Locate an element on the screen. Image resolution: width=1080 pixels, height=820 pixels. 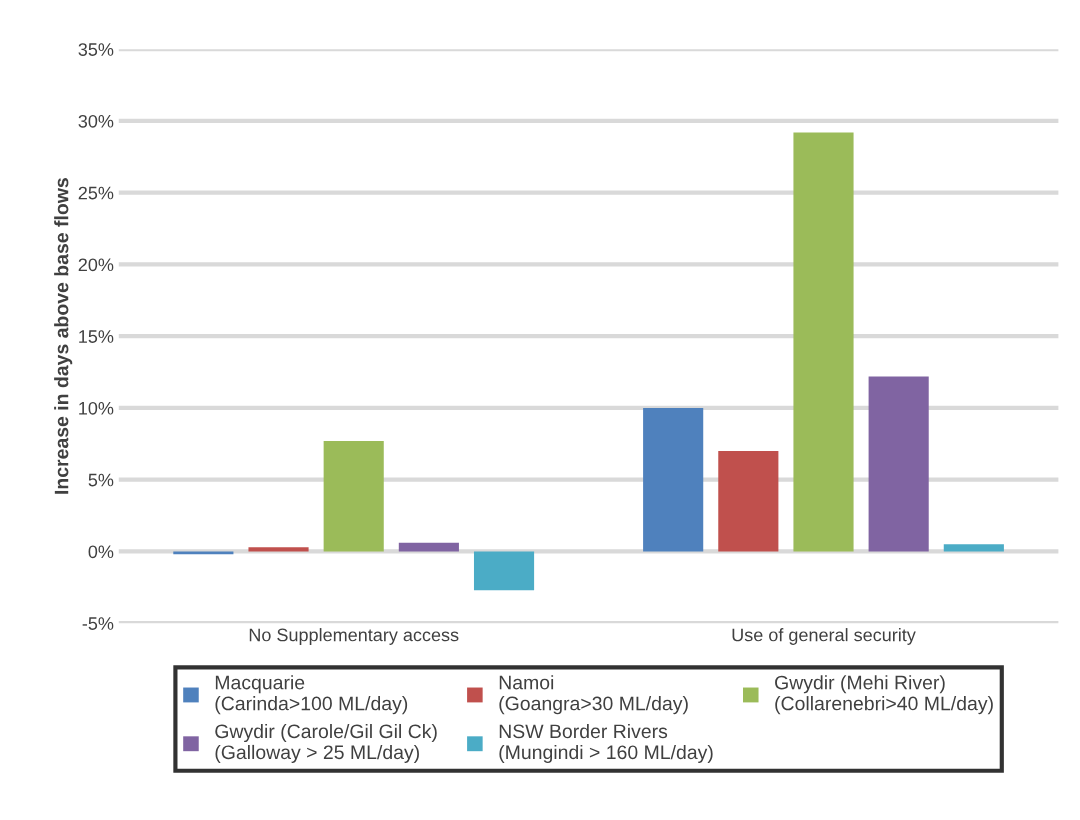
x-tick-label: No Supplementary access is located at coordinates (354, 636).